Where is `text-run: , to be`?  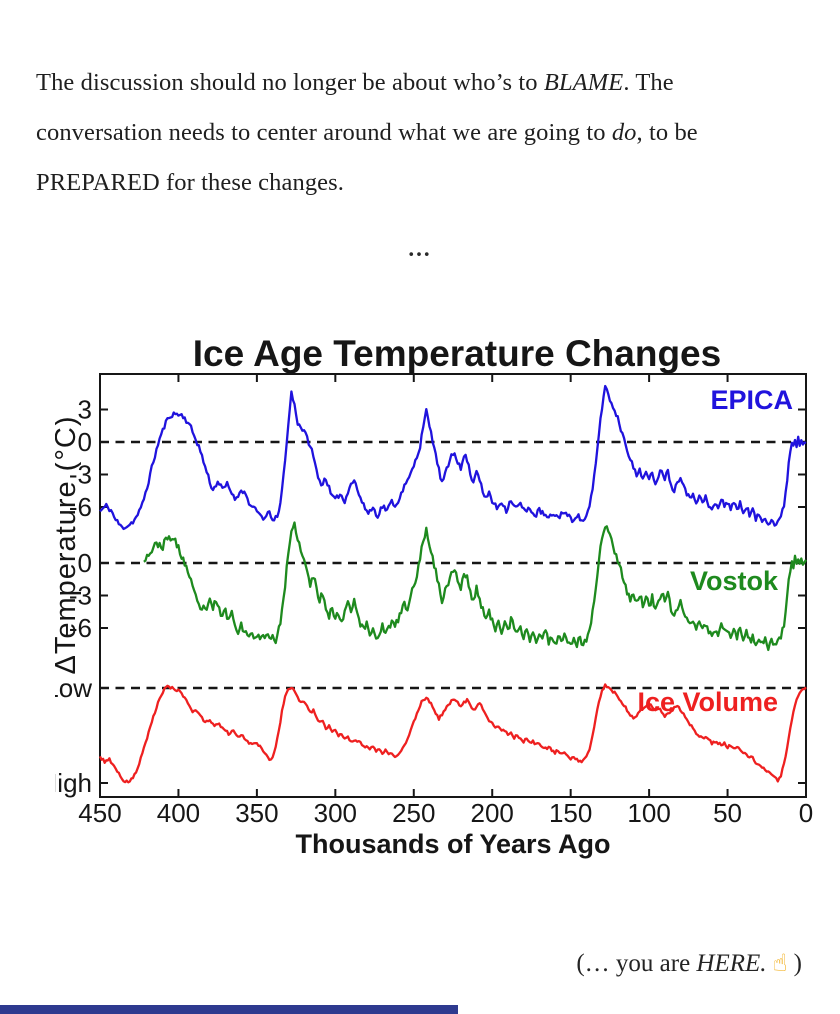 text-run: , to be is located at coordinates (667, 132).